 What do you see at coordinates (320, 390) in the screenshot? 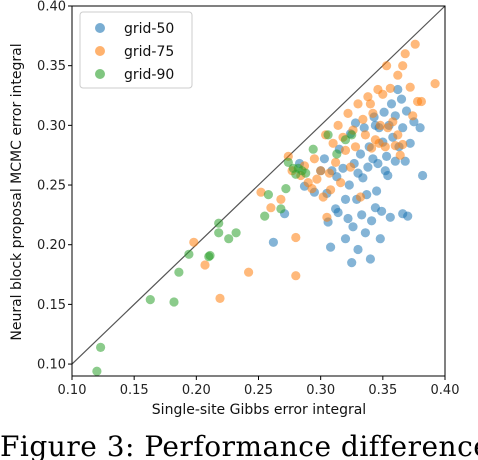
I see `x-tick-label: 0.30` at bounding box center [320, 390].